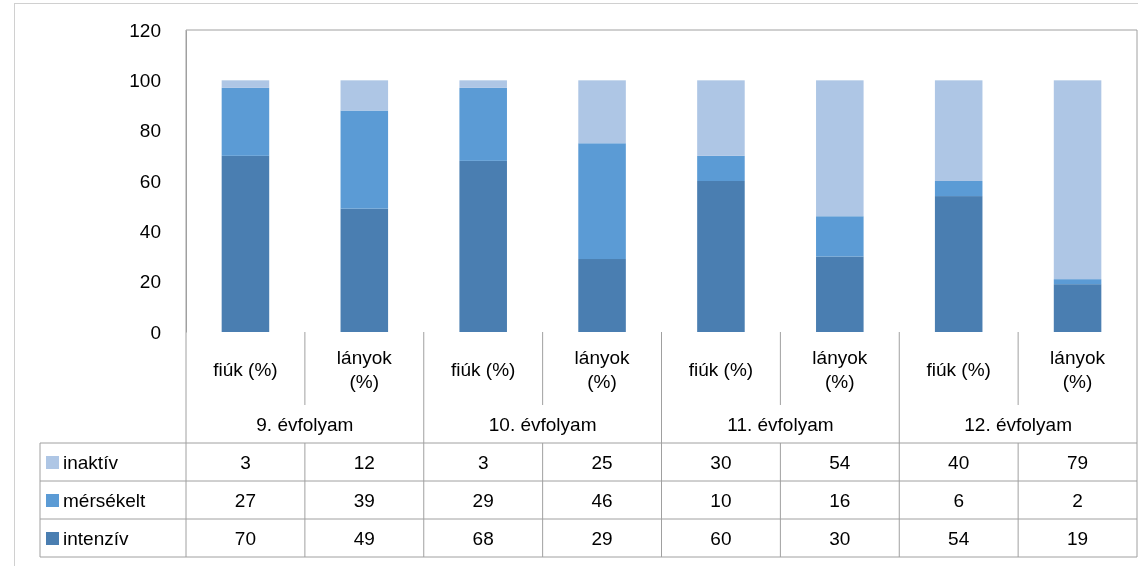 The height and width of the screenshot is (566, 1138). Describe the element at coordinates (483, 538) in the screenshot. I see `data-label: 68` at that location.